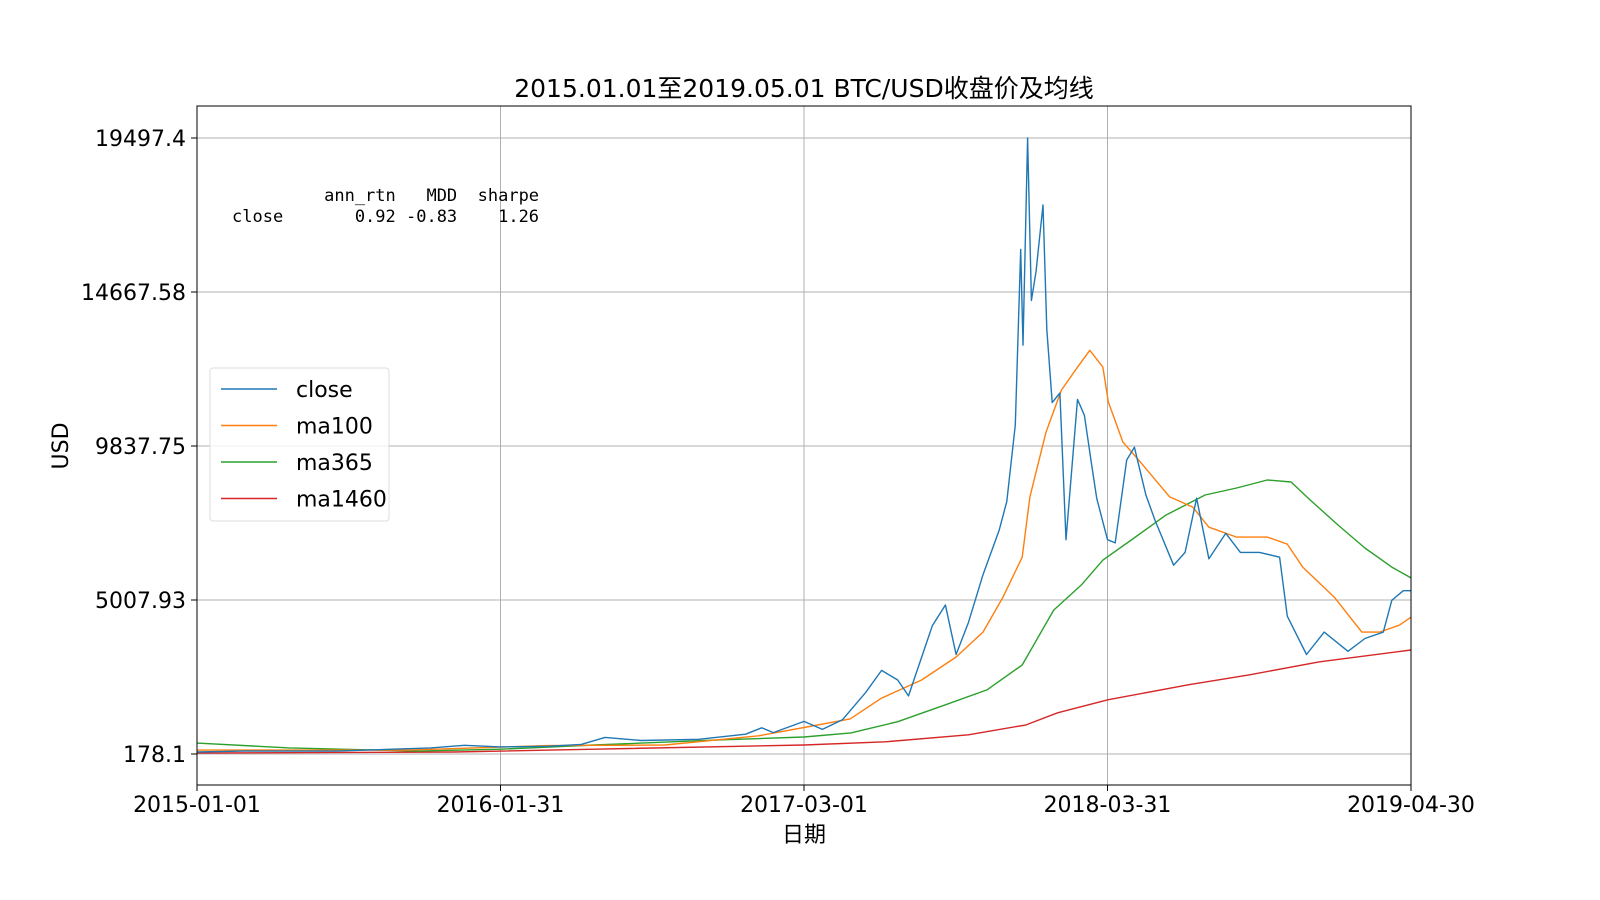 Image resolution: width=1600 pixels, height=900 pixels. What do you see at coordinates (501, 805) in the screenshot?
I see `x-tick-label: 2016-01-31` at bounding box center [501, 805].